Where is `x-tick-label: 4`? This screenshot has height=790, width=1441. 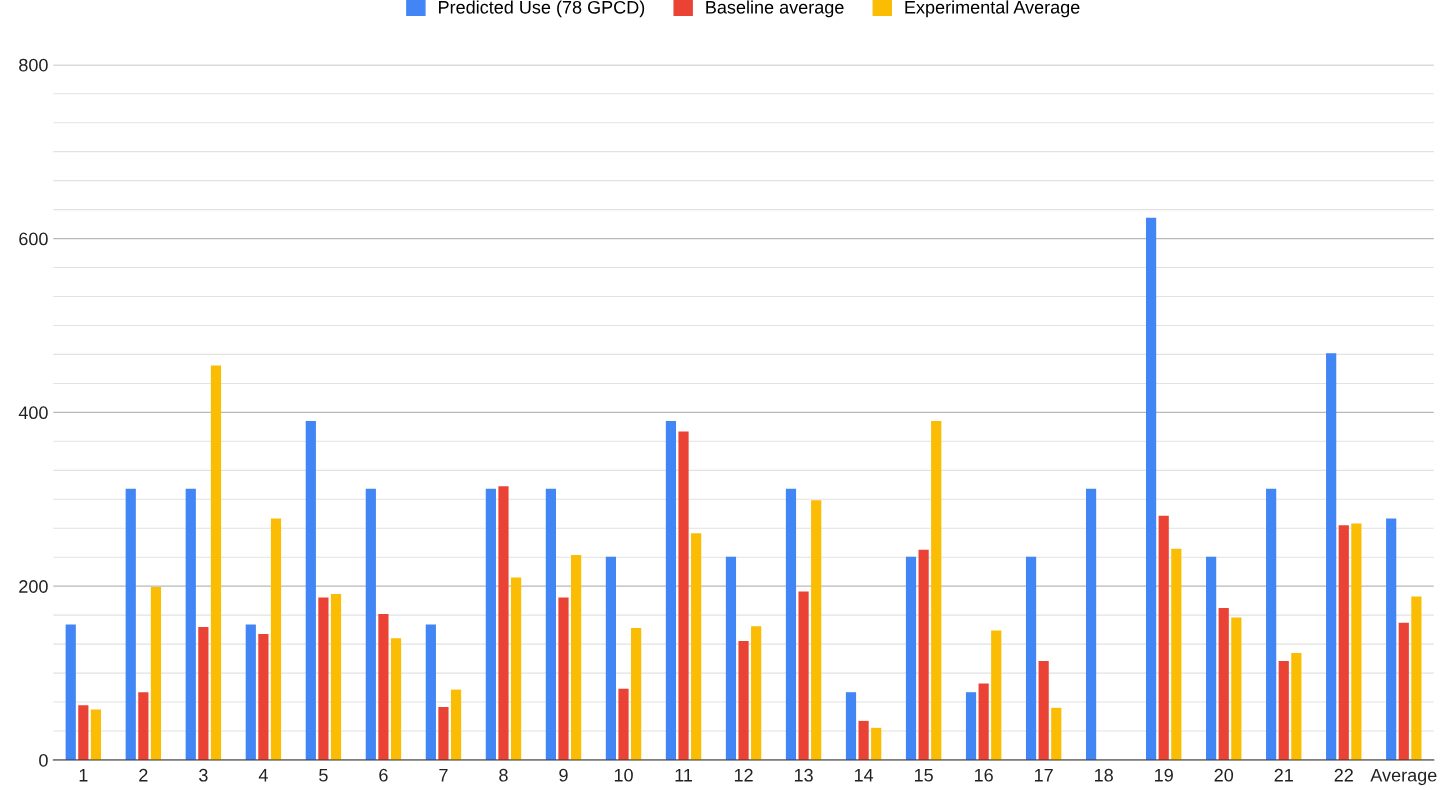 x-tick-label: 4 is located at coordinates (263, 775).